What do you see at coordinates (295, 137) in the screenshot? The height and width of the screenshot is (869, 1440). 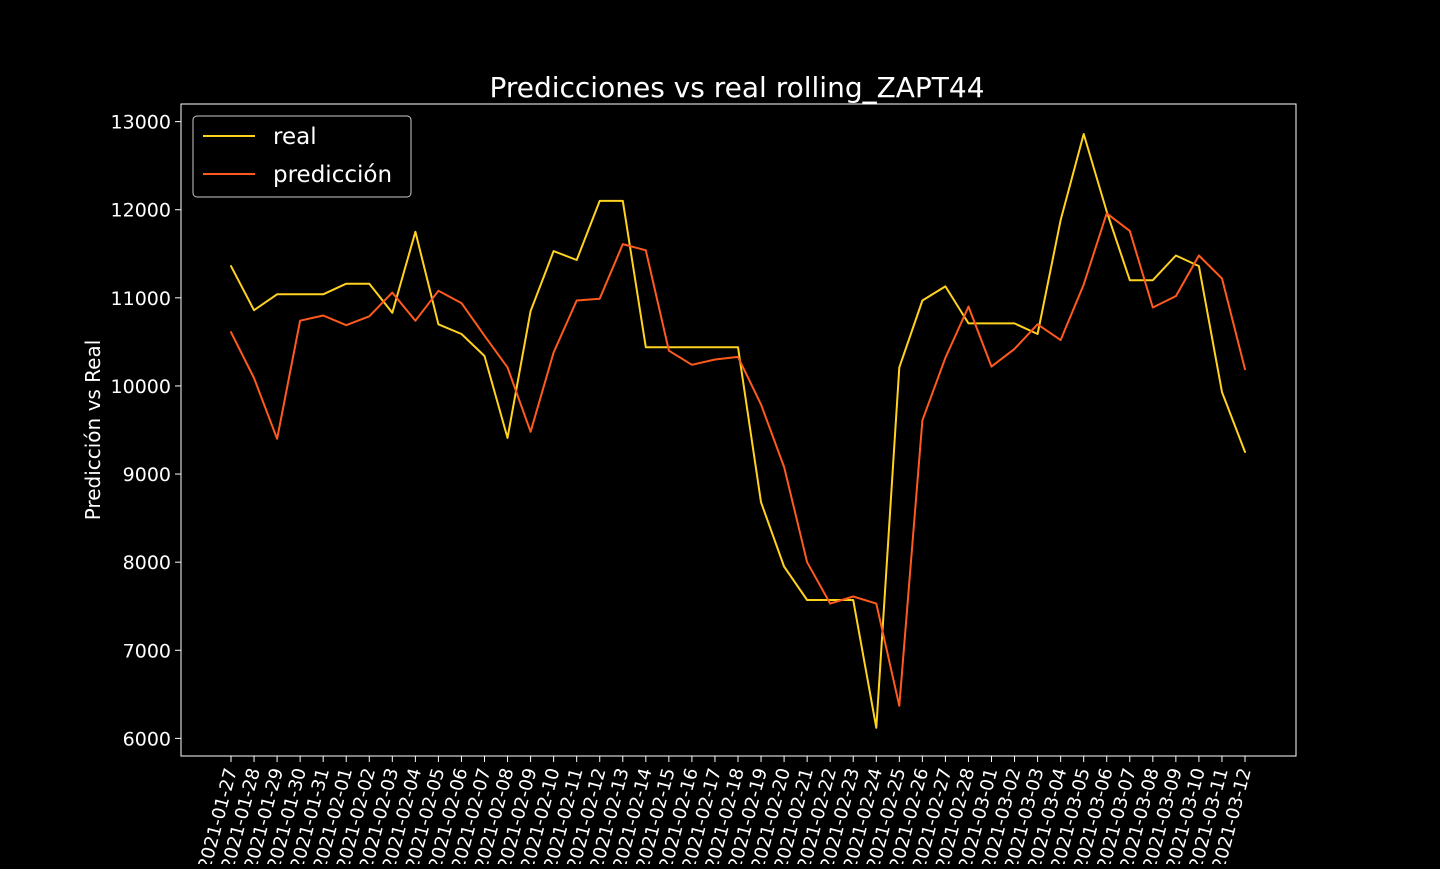 I see `legend-label-real: real` at bounding box center [295, 137].